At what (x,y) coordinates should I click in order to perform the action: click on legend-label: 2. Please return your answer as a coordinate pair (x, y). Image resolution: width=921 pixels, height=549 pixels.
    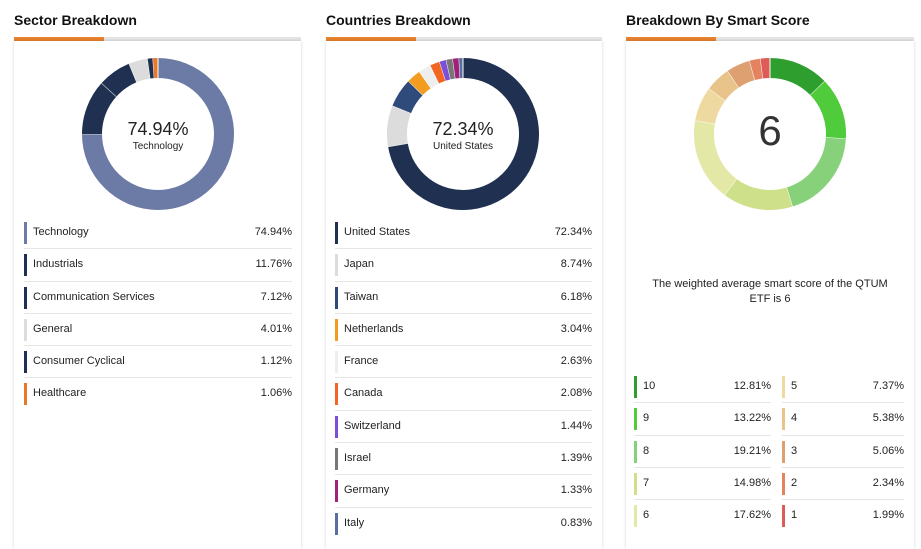
    Looking at the image, I should click on (794, 482).